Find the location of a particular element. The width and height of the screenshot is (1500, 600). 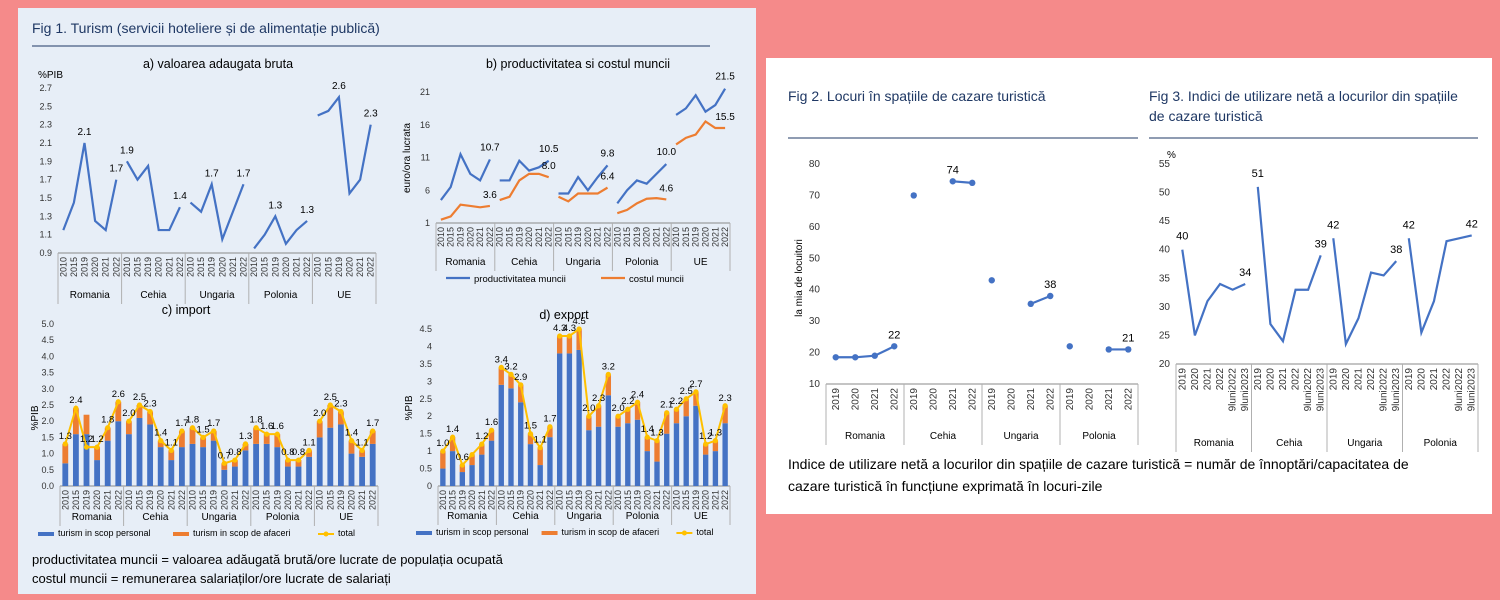

chart-c-data-label: 1.5 is located at coordinates (202, 429).